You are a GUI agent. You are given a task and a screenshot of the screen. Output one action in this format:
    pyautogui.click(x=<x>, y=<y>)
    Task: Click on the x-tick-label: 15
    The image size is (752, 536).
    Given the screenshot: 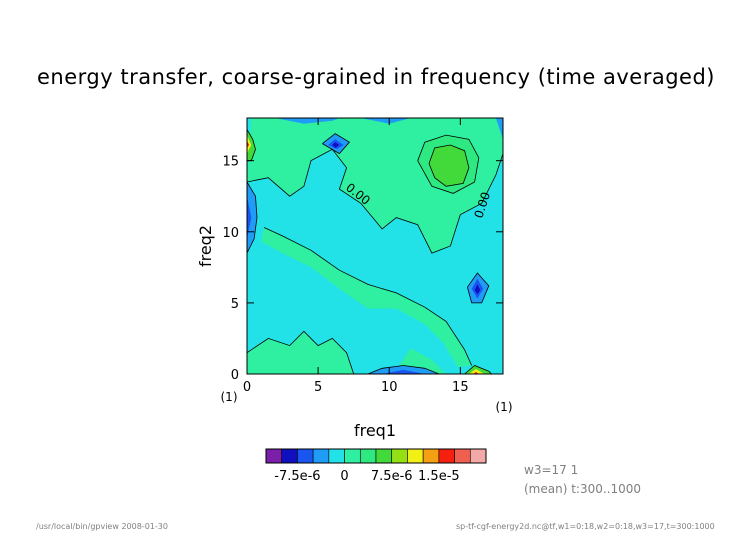 What is the action you would take?
    pyautogui.click(x=460, y=387)
    